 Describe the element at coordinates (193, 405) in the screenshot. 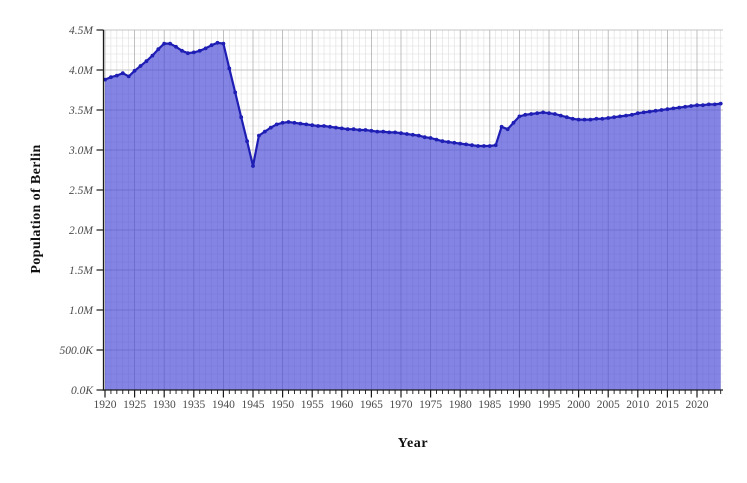

I see `x-tick-label: 1935` at that location.